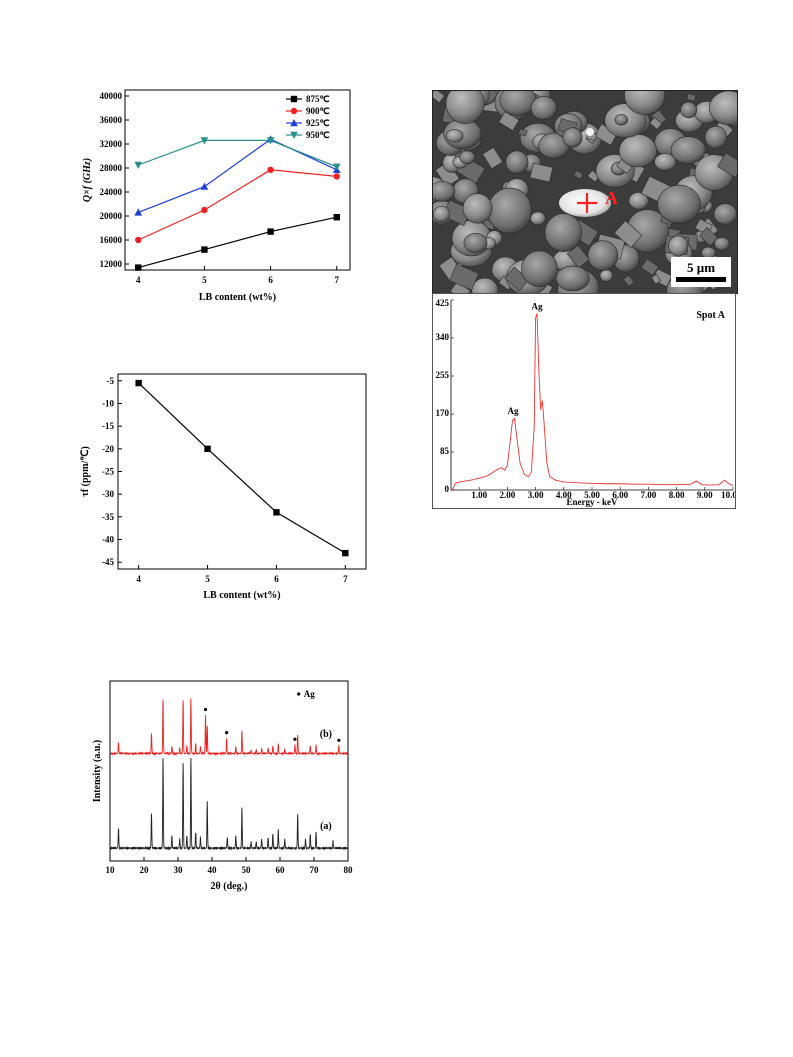 This screenshot has width=793, height=1057. I want to click on qf-xtick-label: 4, so click(138, 280).